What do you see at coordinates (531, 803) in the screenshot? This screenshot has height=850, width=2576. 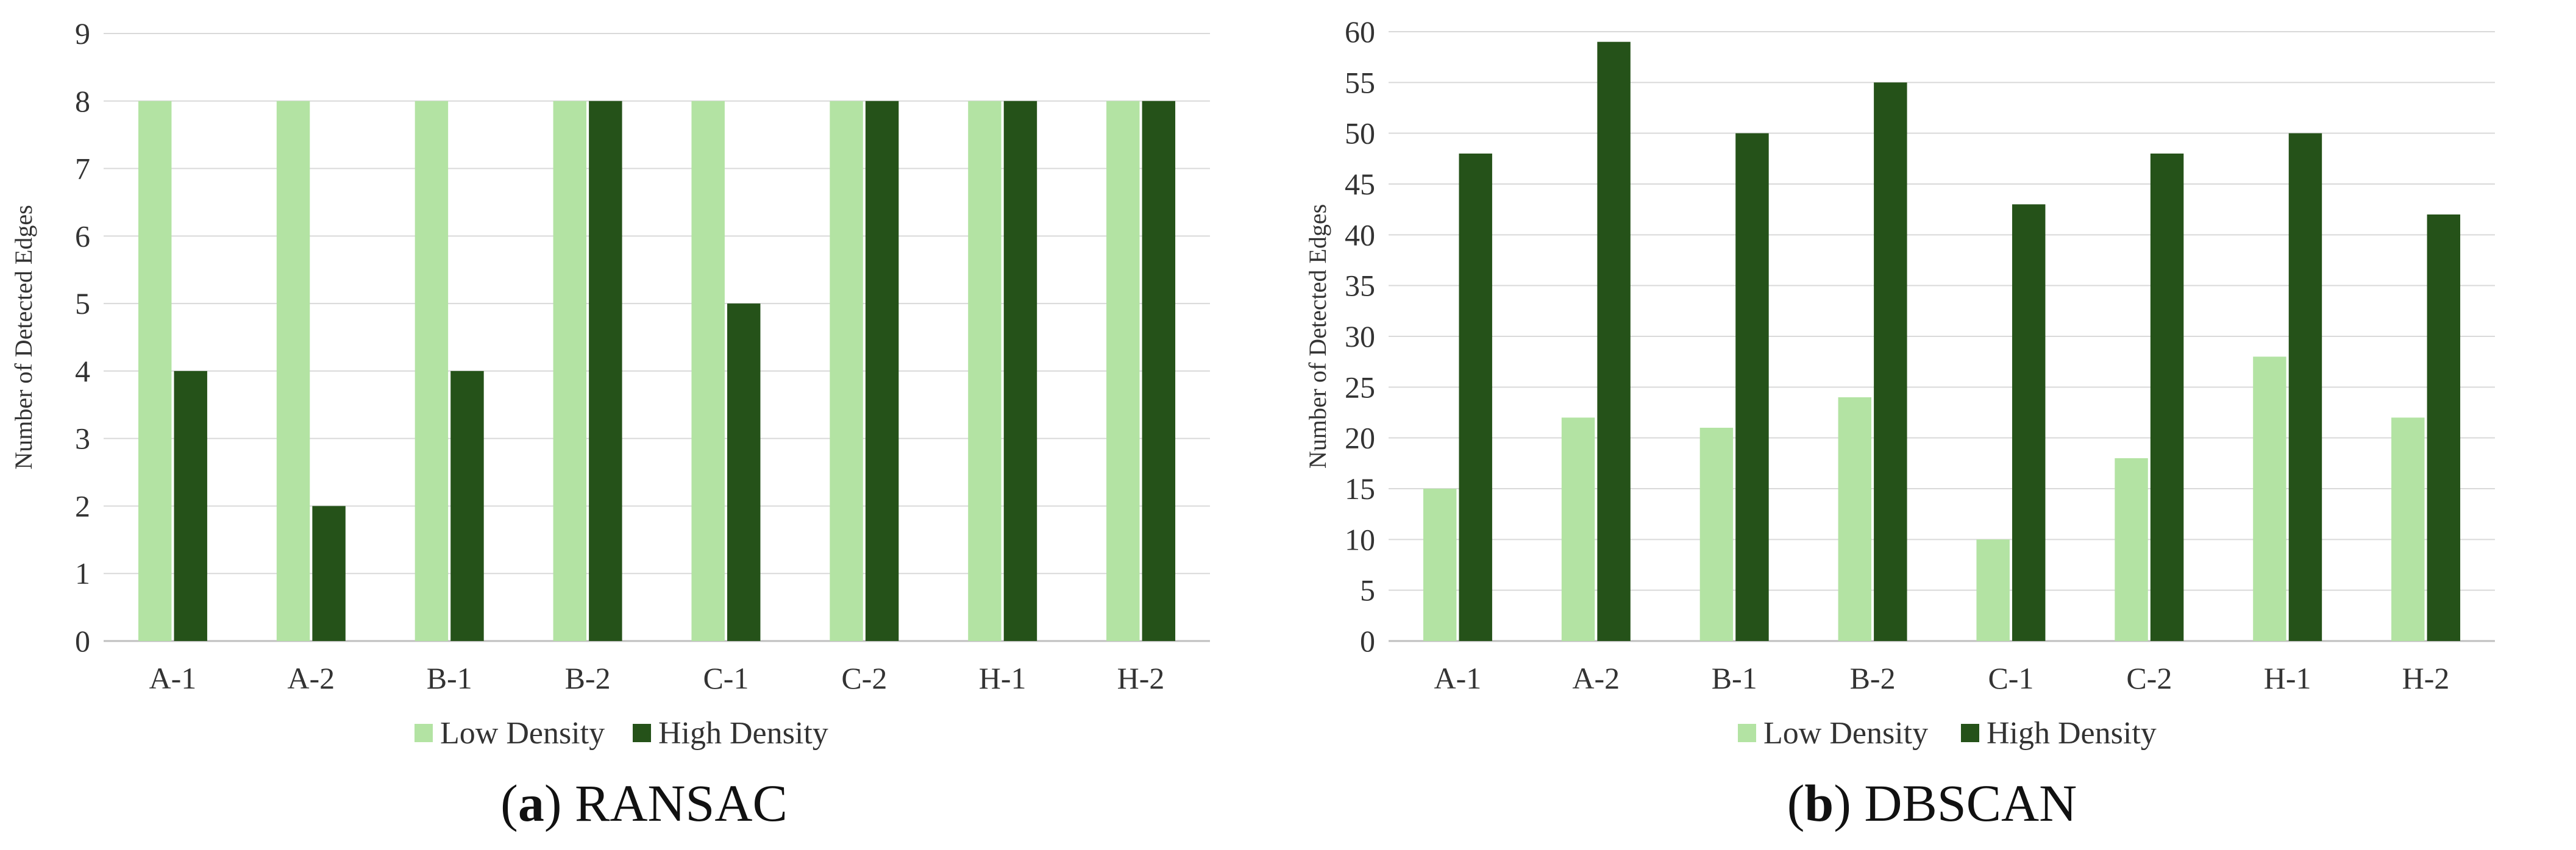 I see `caption-letter: a` at bounding box center [531, 803].